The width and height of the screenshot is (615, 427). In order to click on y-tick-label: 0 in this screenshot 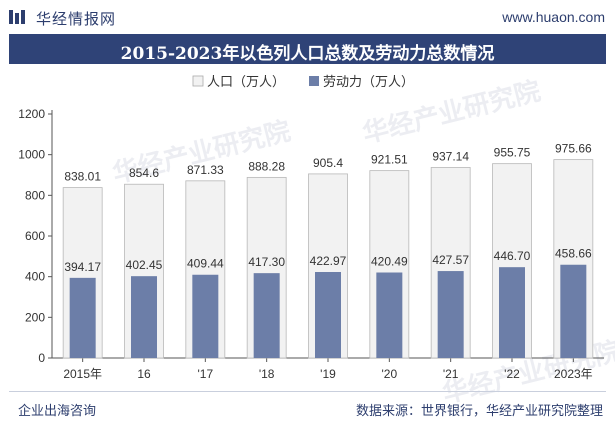, I will do `click(41, 358)`.